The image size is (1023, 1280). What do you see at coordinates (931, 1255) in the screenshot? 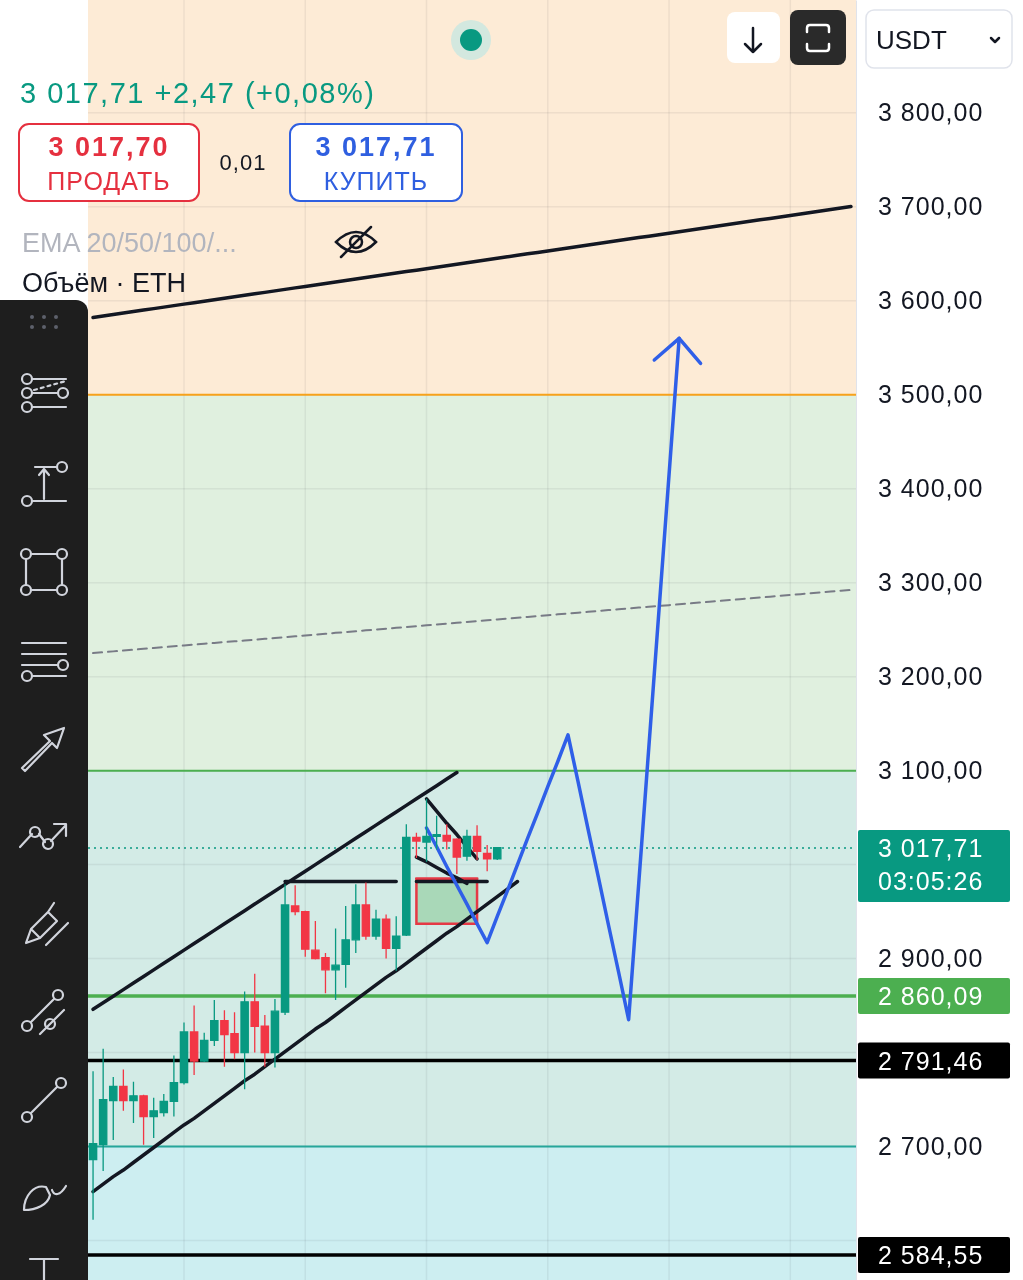
I see `ref-line-label: 2 584,55` at bounding box center [931, 1255].